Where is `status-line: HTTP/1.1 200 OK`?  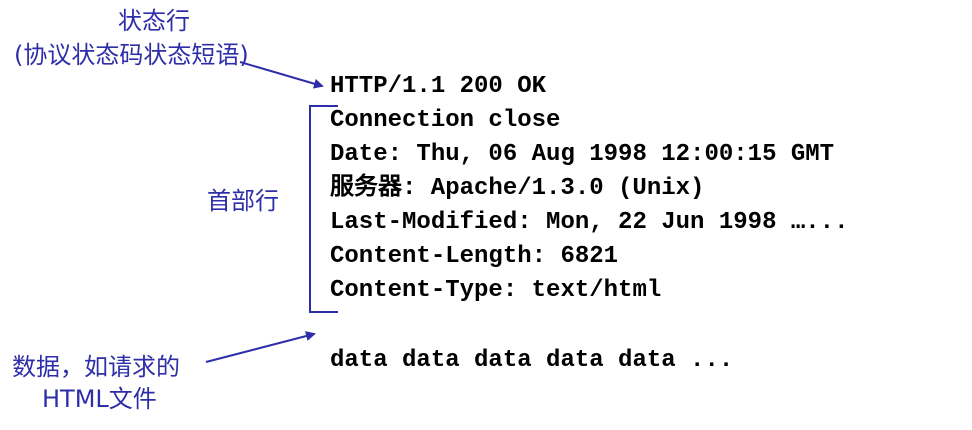 status-line: HTTP/1.1 200 OK is located at coordinates (438, 86).